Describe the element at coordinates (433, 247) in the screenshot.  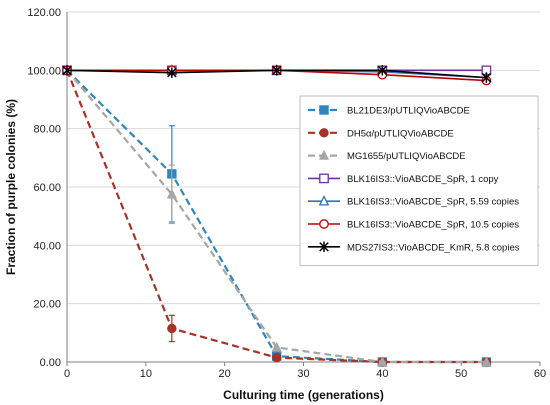
I see `legend-label: MDS27IS3::VioABCDE_KmR, 5.8 copies` at that location.